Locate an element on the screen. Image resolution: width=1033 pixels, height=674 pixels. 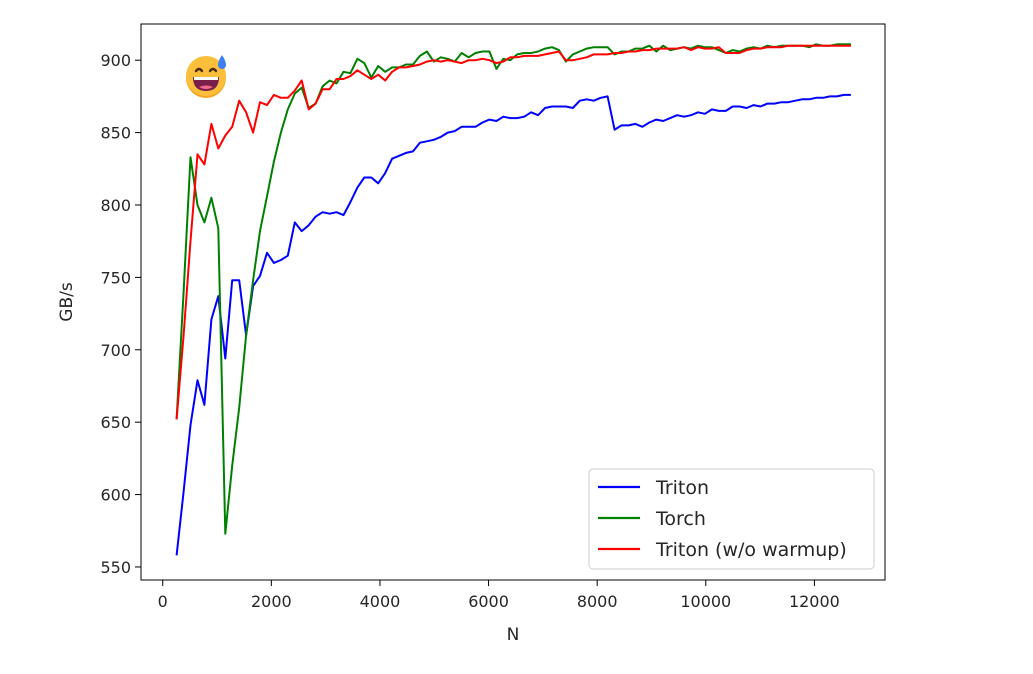
legend: Triton Torch Triton (w/o warmup) is located at coordinates (731, 519).